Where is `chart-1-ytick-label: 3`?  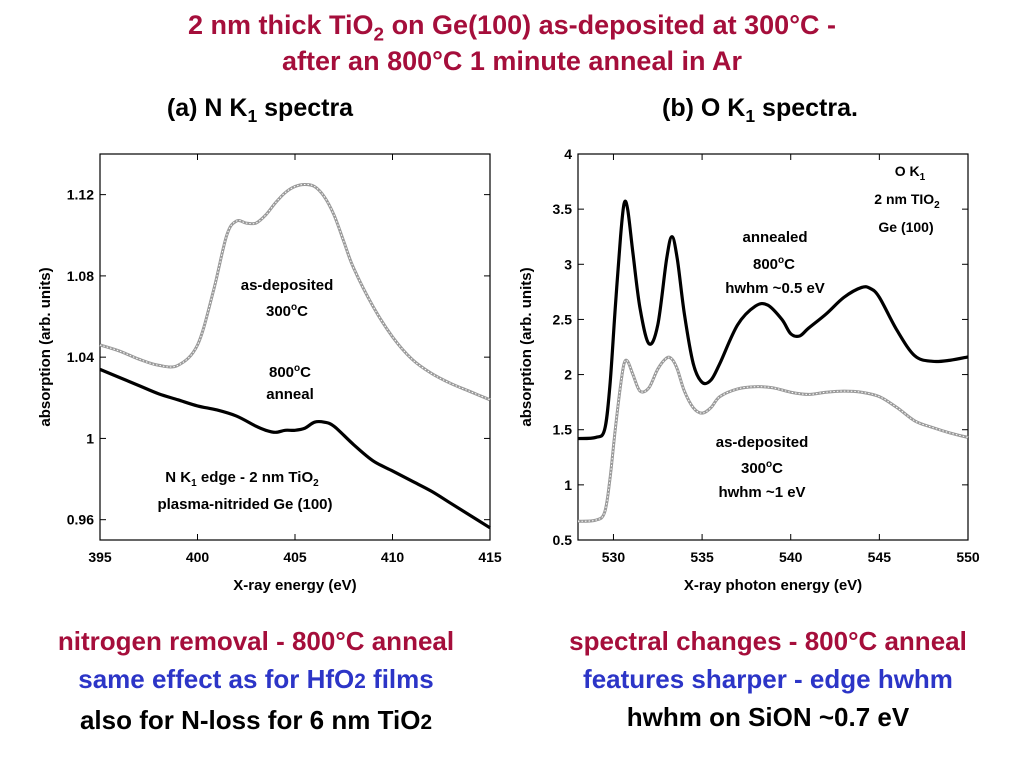 chart-1-ytick-label: 3 is located at coordinates (568, 264).